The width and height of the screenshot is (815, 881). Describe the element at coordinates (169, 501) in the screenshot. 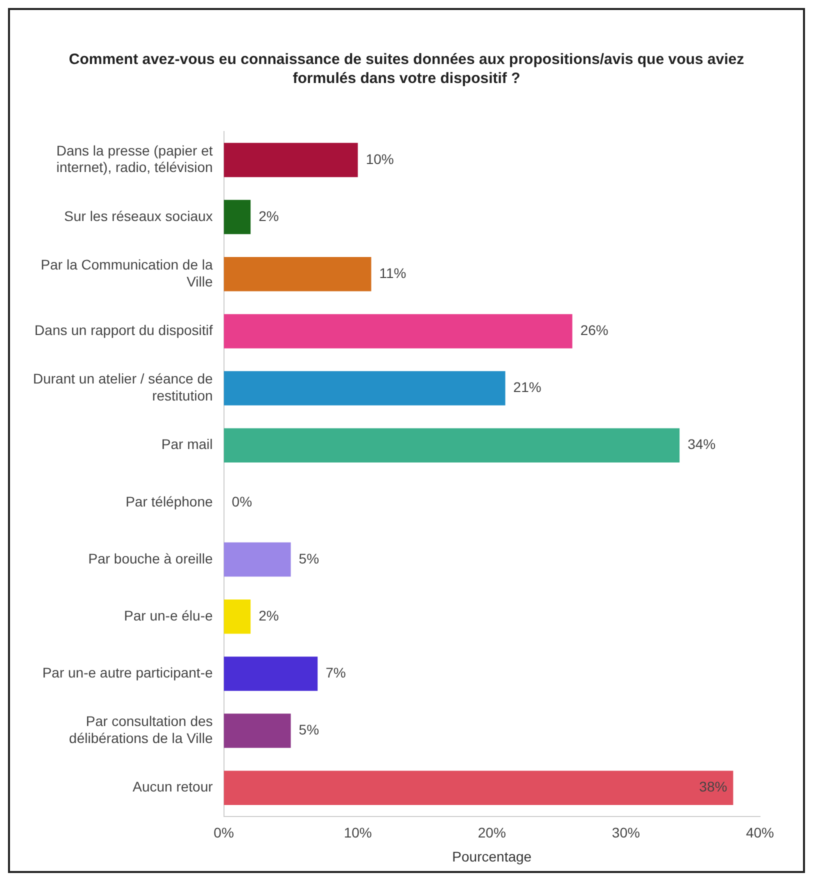

I see `y-tick-label: Par téléphone` at that location.